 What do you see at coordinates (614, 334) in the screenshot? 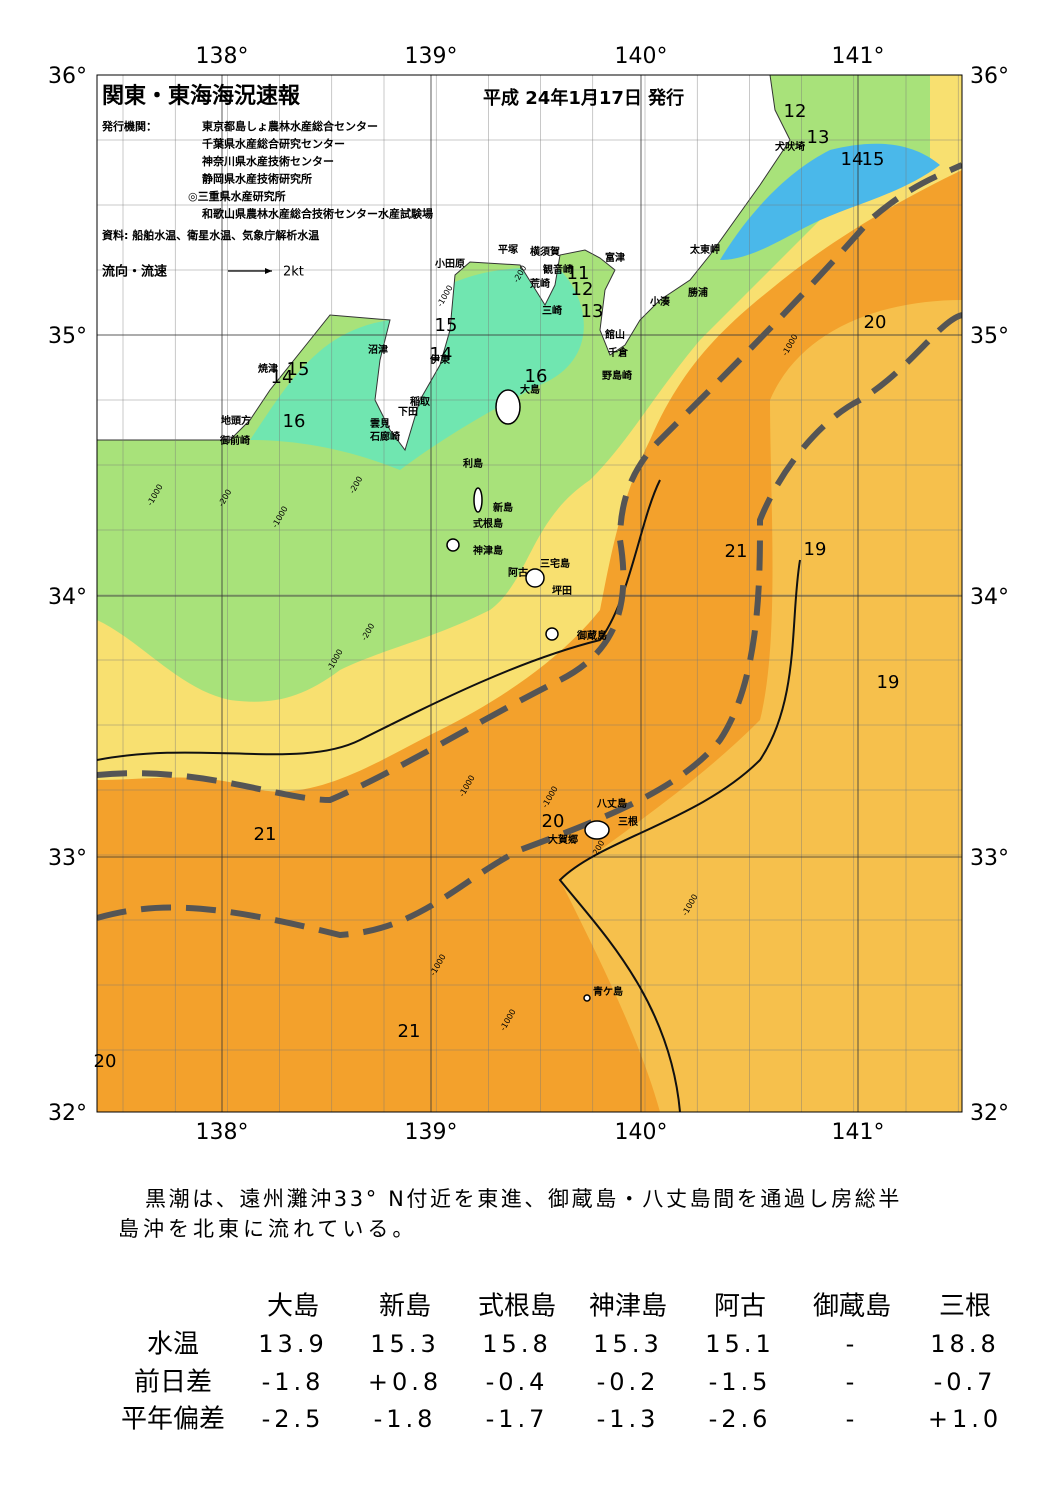
I see `place-name: 館山` at bounding box center [614, 334].